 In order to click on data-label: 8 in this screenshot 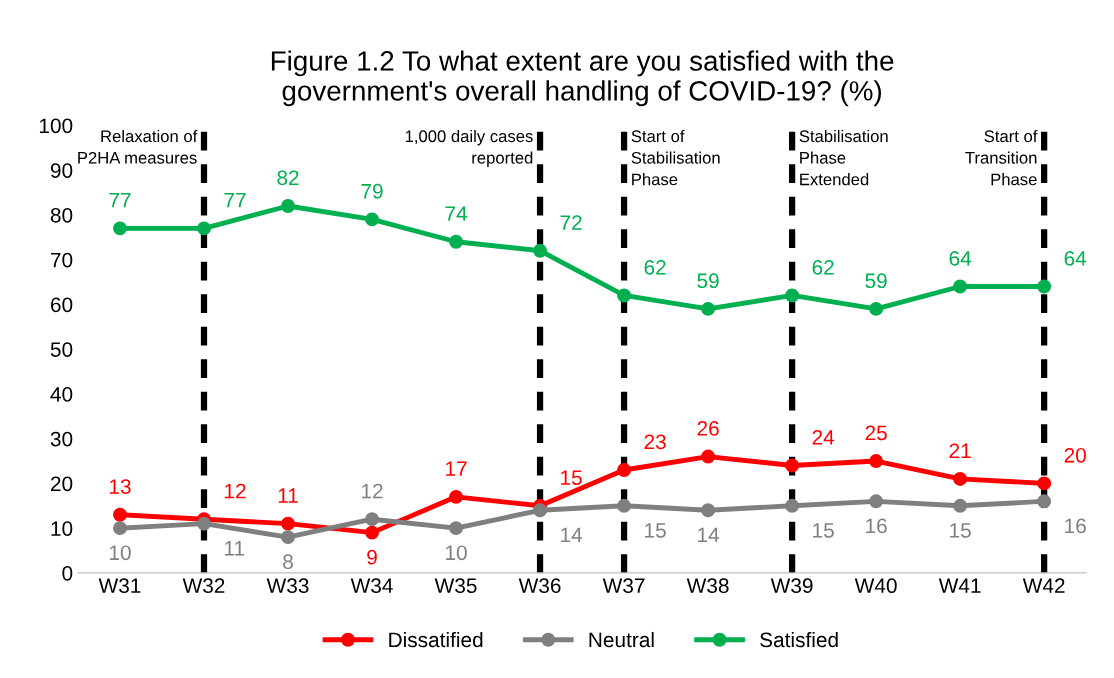, I will do `click(288, 562)`.